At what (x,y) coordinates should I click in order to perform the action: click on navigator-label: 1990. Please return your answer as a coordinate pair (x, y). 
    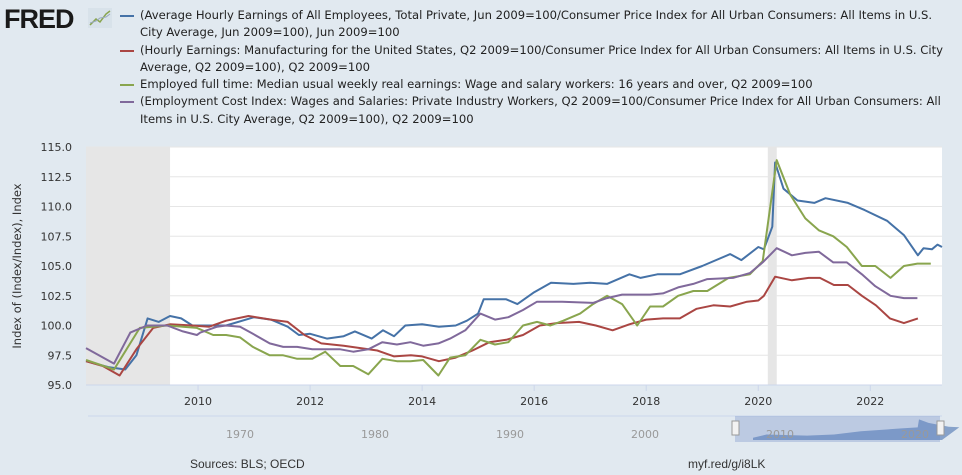
    Looking at the image, I should click on (510, 434).